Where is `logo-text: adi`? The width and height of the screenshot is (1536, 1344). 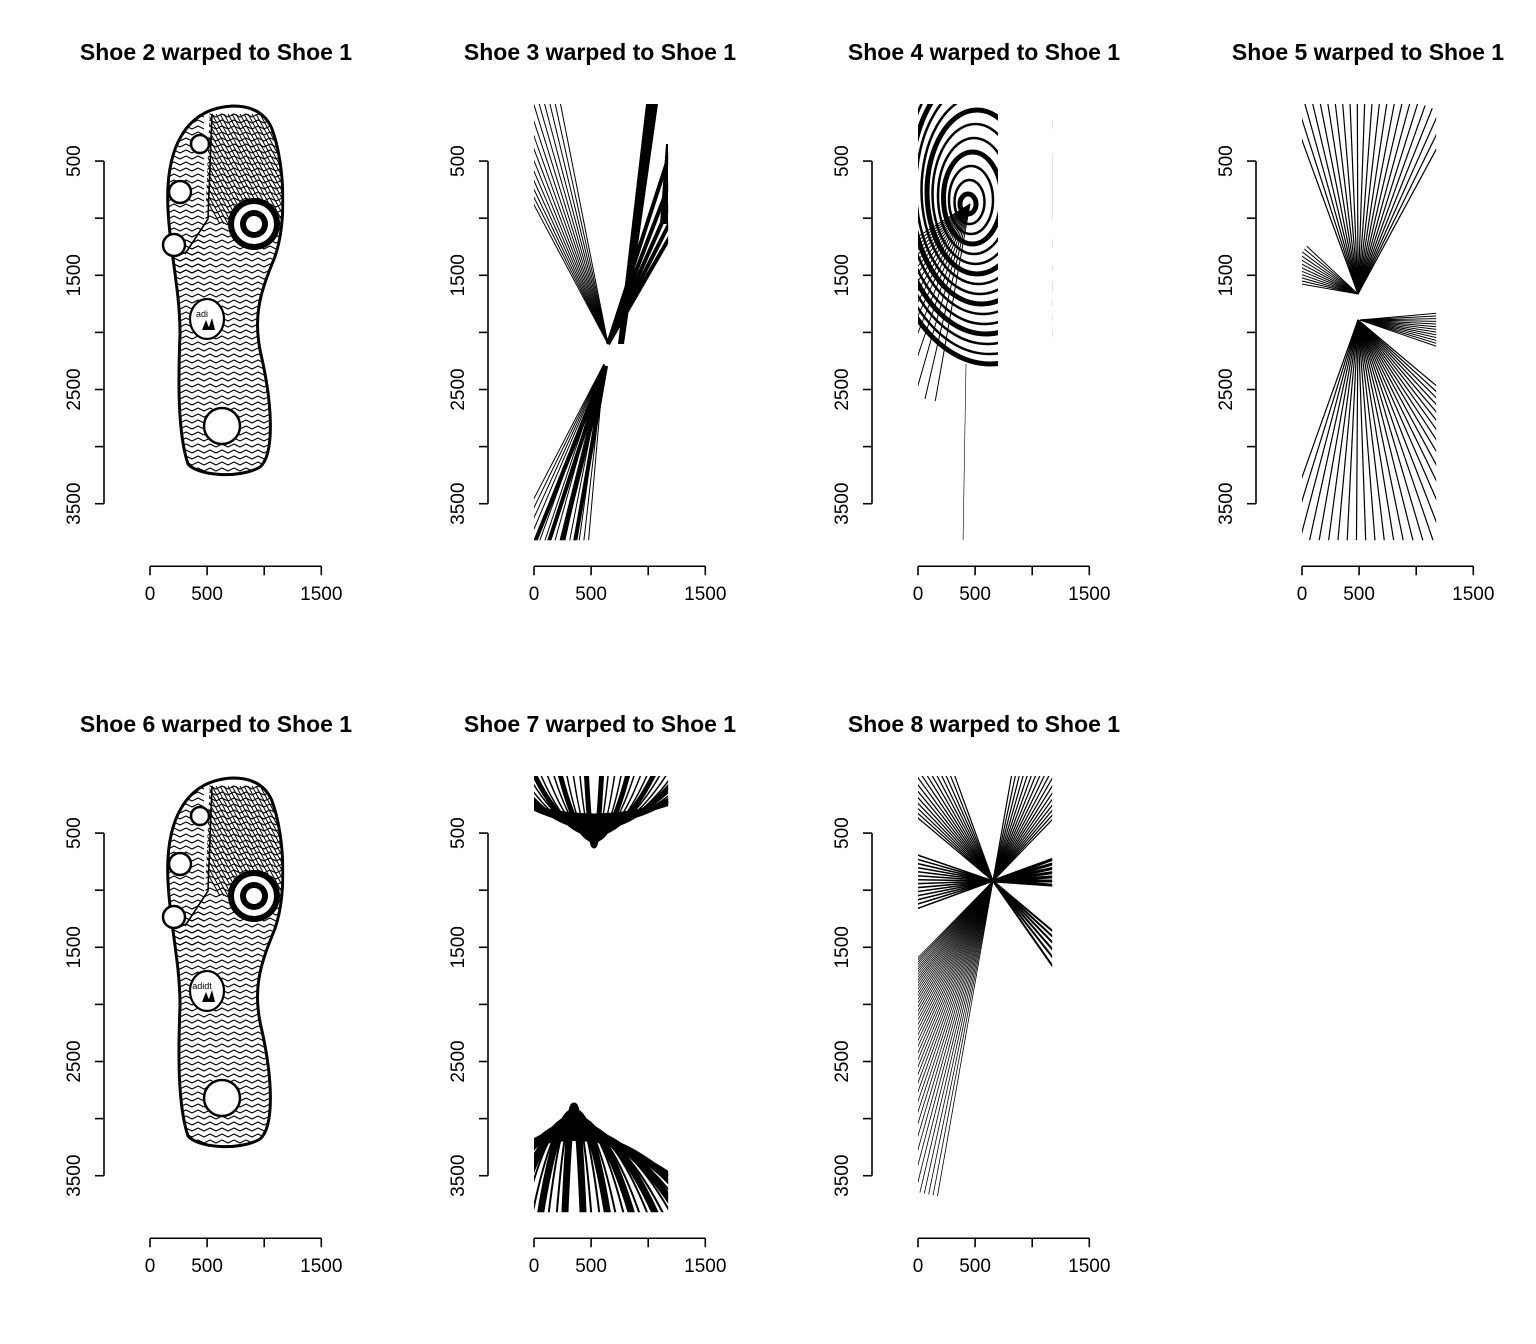
logo-text: adi is located at coordinates (202, 314).